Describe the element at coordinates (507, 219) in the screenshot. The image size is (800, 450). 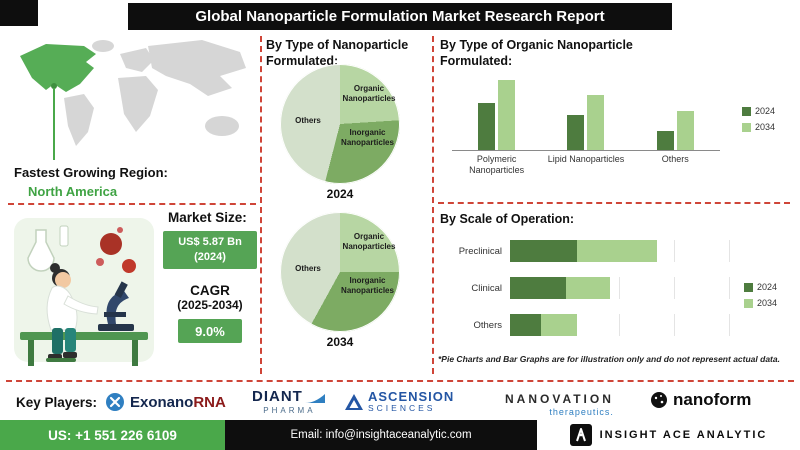
I see `scale-section-heading: By Scale of Operation:` at that location.